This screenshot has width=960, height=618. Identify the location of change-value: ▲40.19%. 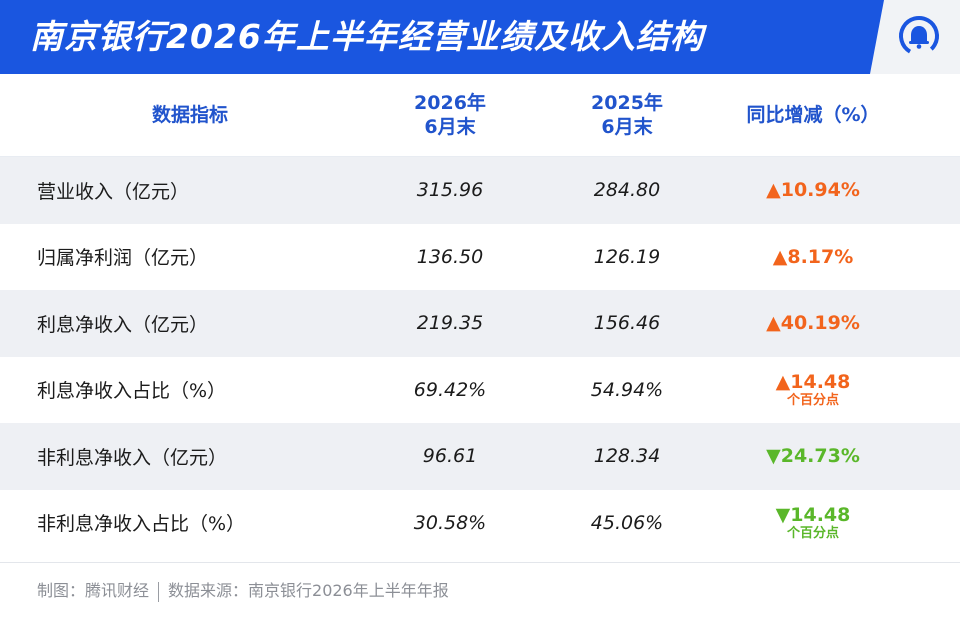
(813, 323).